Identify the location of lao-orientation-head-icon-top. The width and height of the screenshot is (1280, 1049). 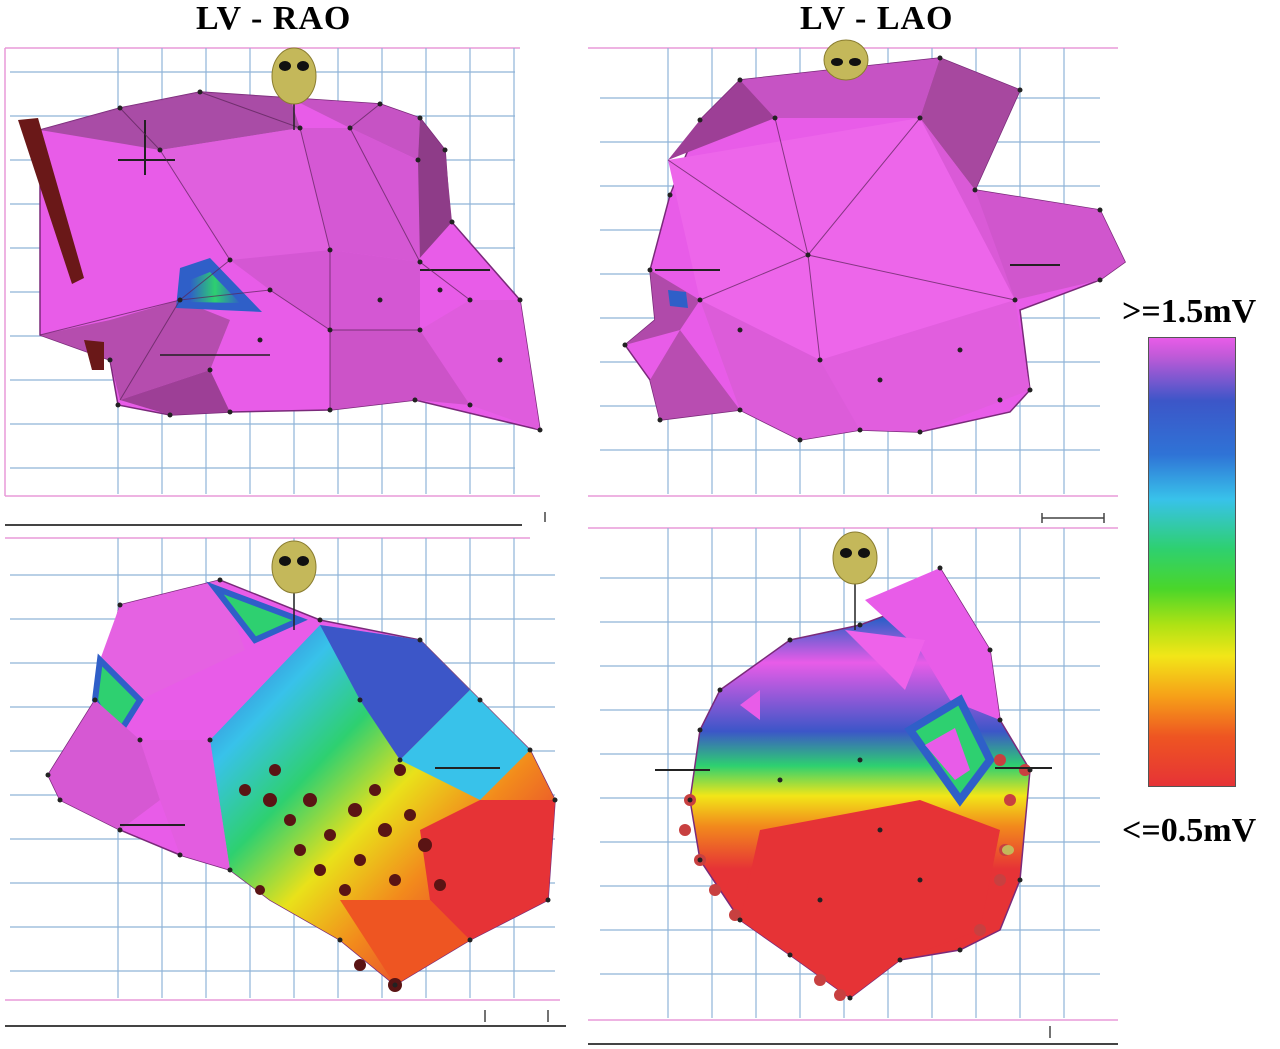
(846, 60).